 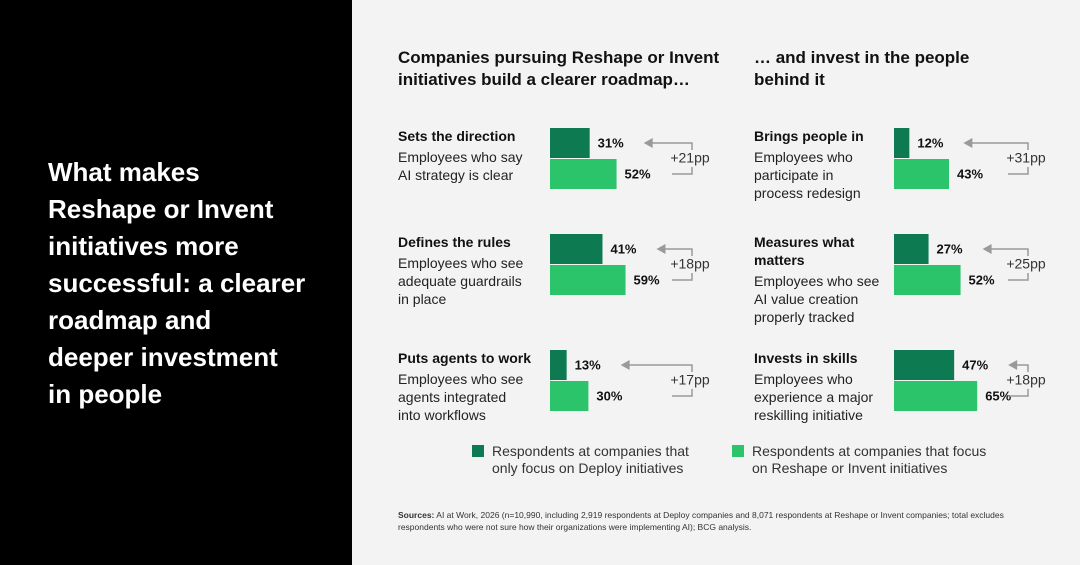 What do you see at coordinates (930, 142) in the screenshot?
I see `value-label: 12%` at bounding box center [930, 142].